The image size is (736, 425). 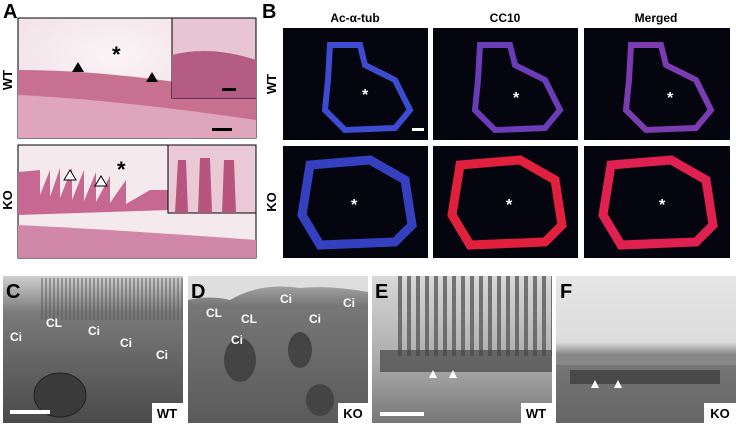 What do you see at coordinates (278, 288) in the screenshot?
I see `lumen` at bounding box center [278, 288].